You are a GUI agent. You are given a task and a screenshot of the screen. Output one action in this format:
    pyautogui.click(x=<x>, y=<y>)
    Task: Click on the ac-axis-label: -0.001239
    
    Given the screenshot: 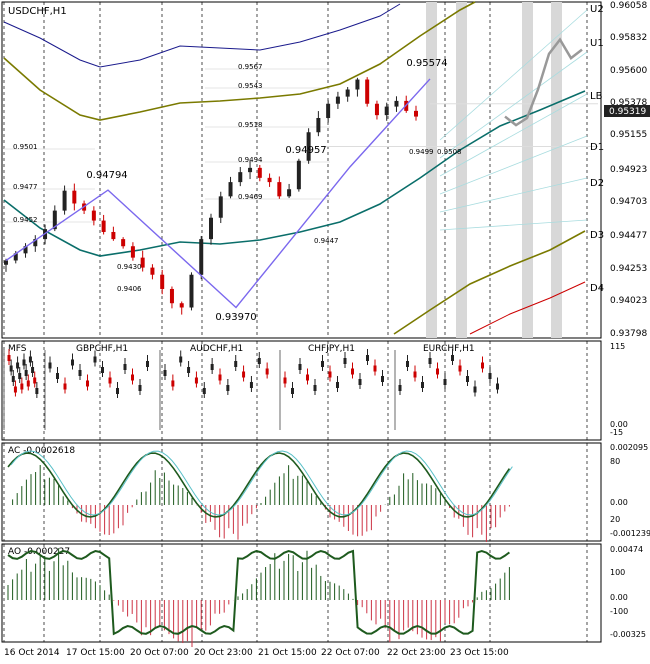 What is the action you would take?
    pyautogui.click(x=630, y=533)
    